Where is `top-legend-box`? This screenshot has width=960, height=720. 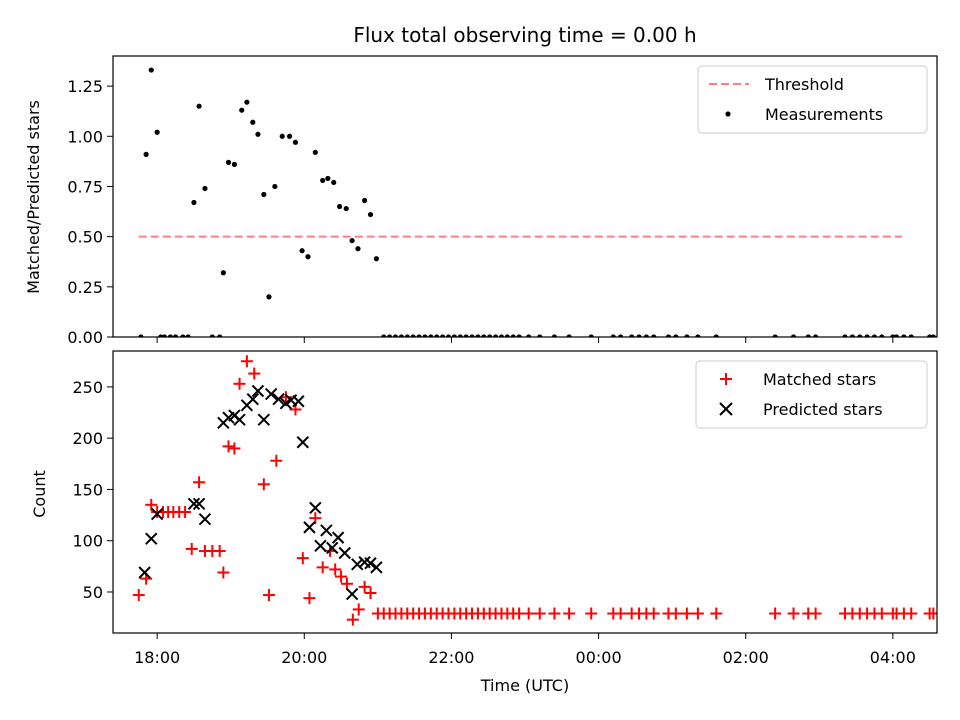
top-legend-box is located at coordinates (812, 99).